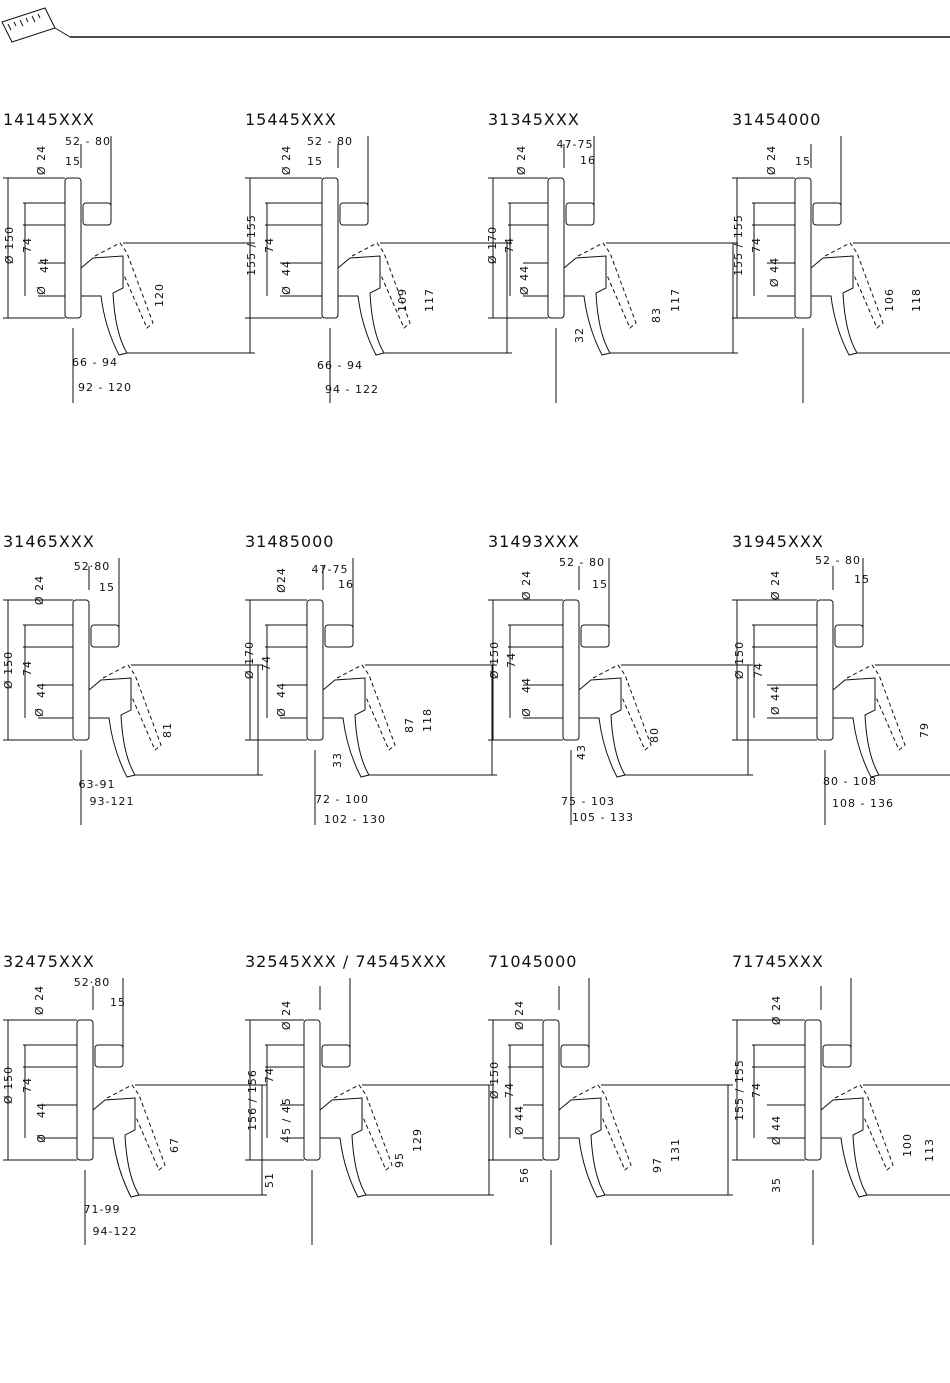 The width and height of the screenshot is (950, 1383). What do you see at coordinates (929, 1150) in the screenshot?
I see `dimension-label: 113` at bounding box center [929, 1150].